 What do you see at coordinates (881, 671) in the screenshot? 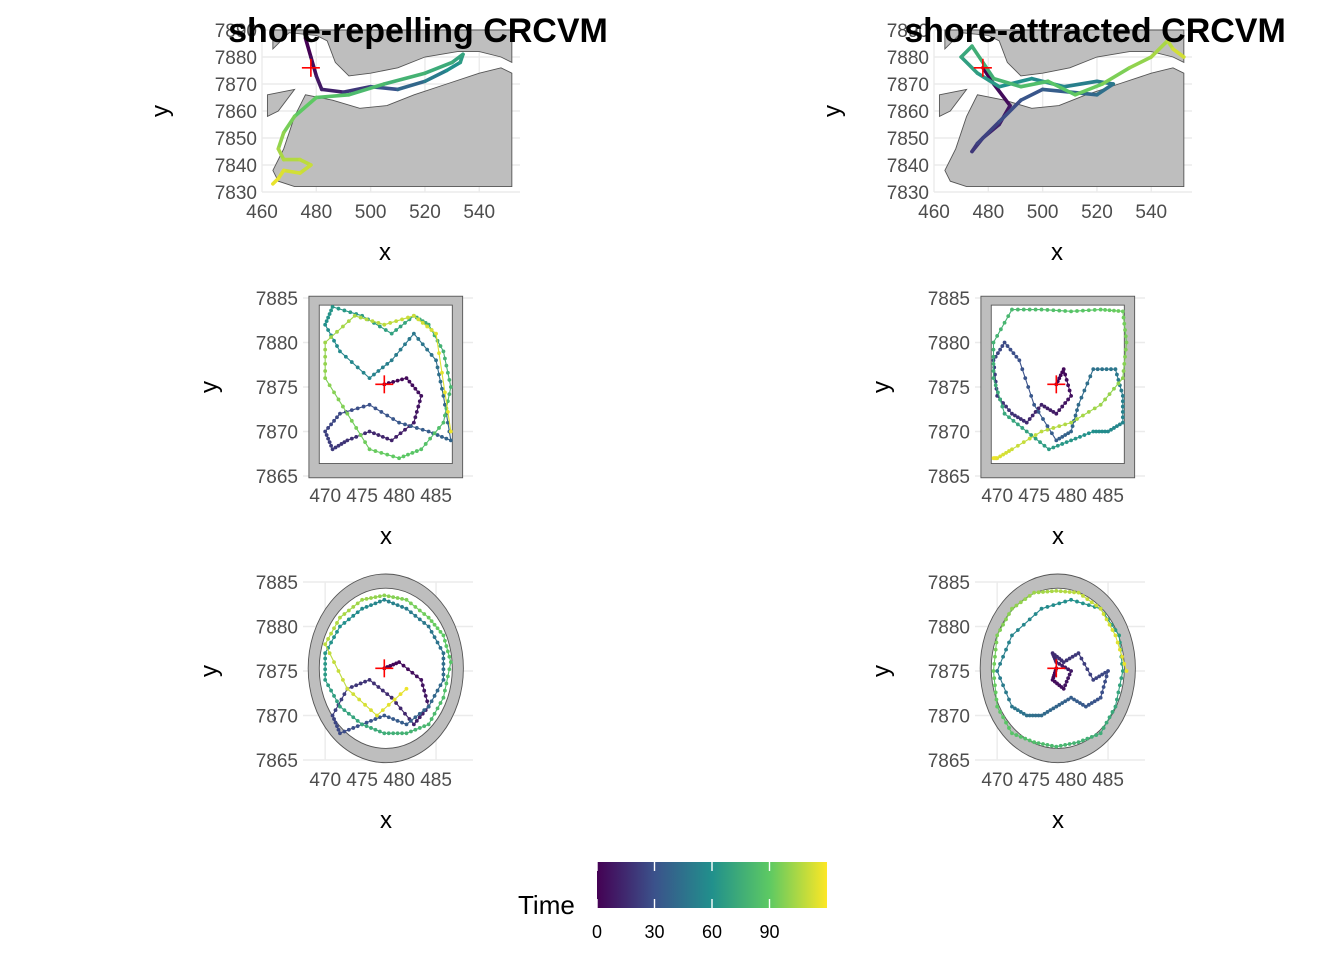
I see `y-axis-label: y` at bounding box center [881, 671].